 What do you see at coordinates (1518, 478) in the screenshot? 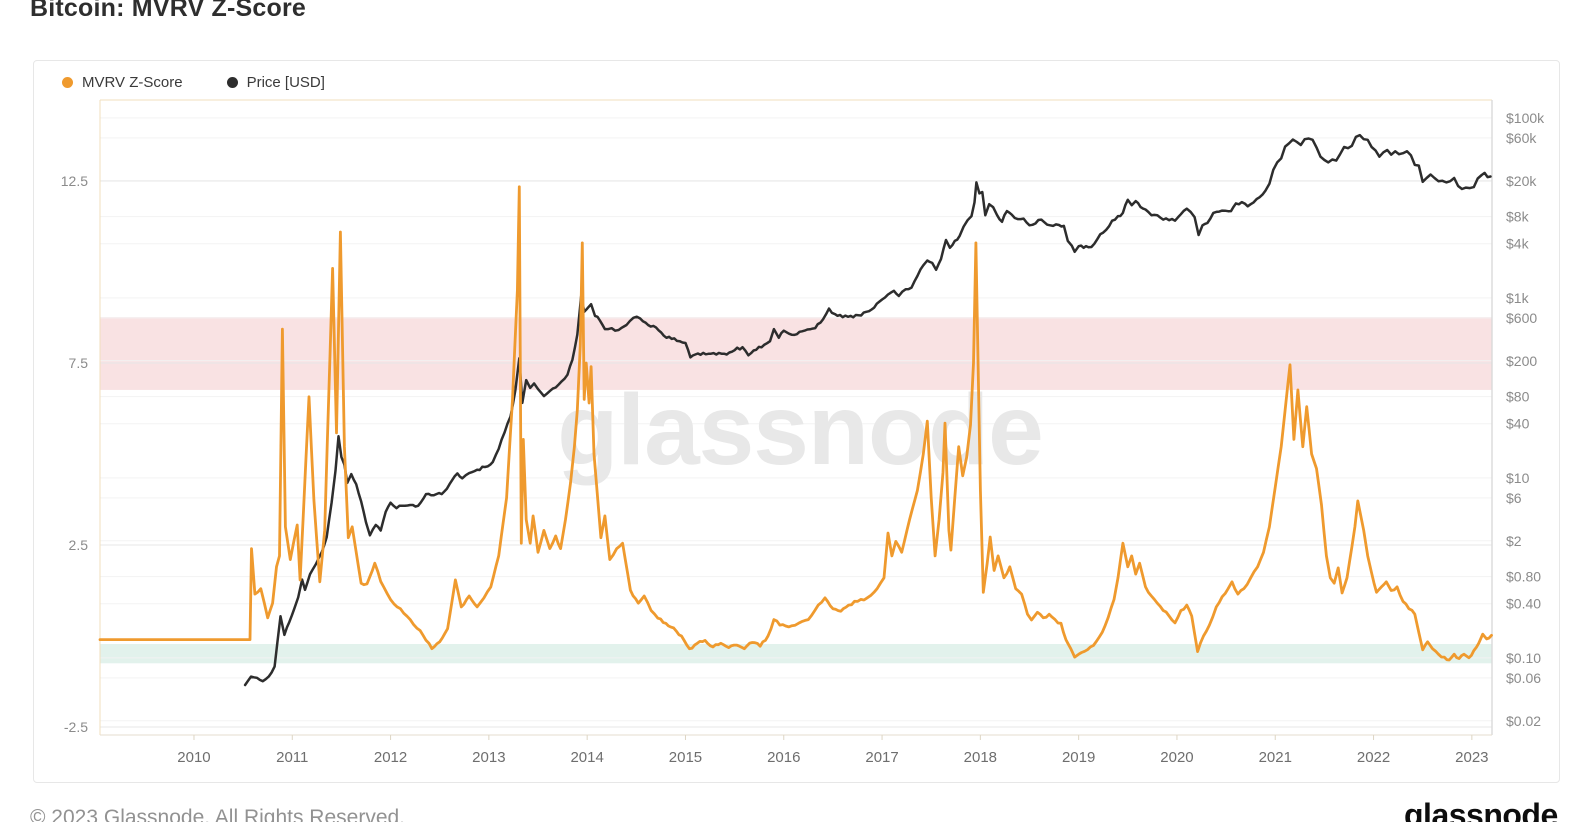
I see `right-axis-tick-label: $10` at bounding box center [1518, 478].